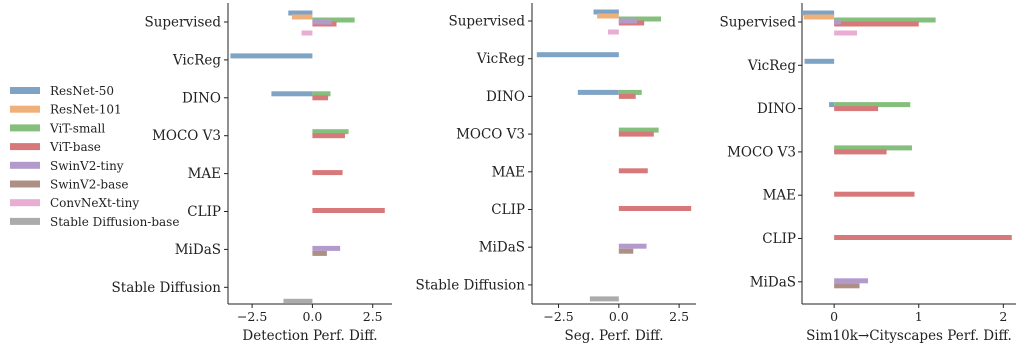  Describe the element at coordinates (82, 91) in the screenshot. I see `legend-label: ResNet-50` at that location.